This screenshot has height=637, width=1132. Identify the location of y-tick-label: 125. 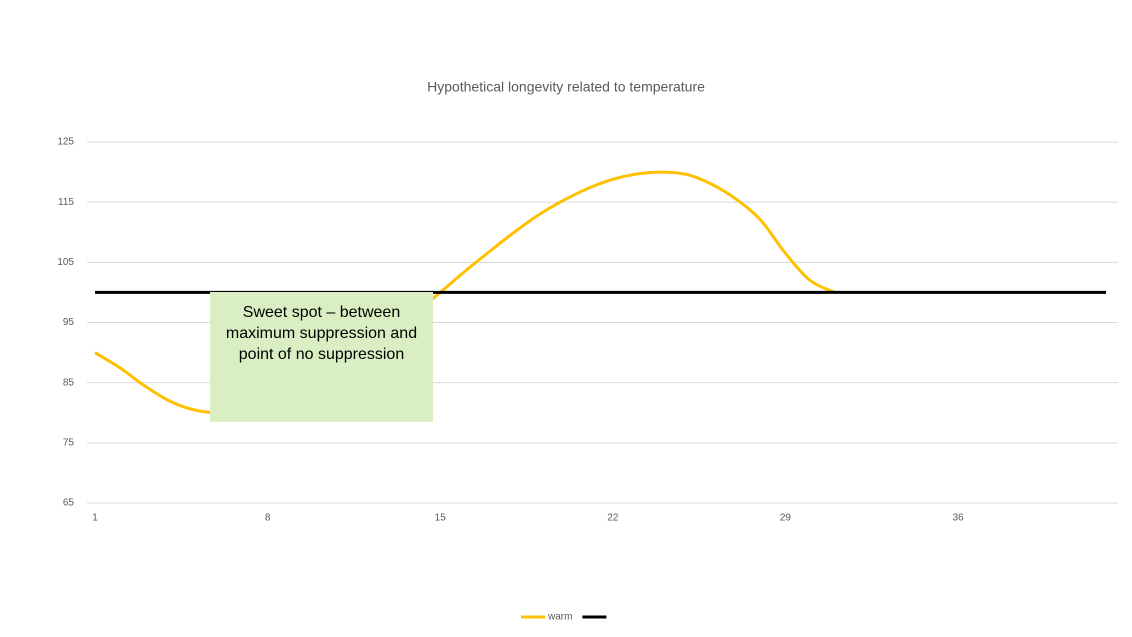
(65, 142).